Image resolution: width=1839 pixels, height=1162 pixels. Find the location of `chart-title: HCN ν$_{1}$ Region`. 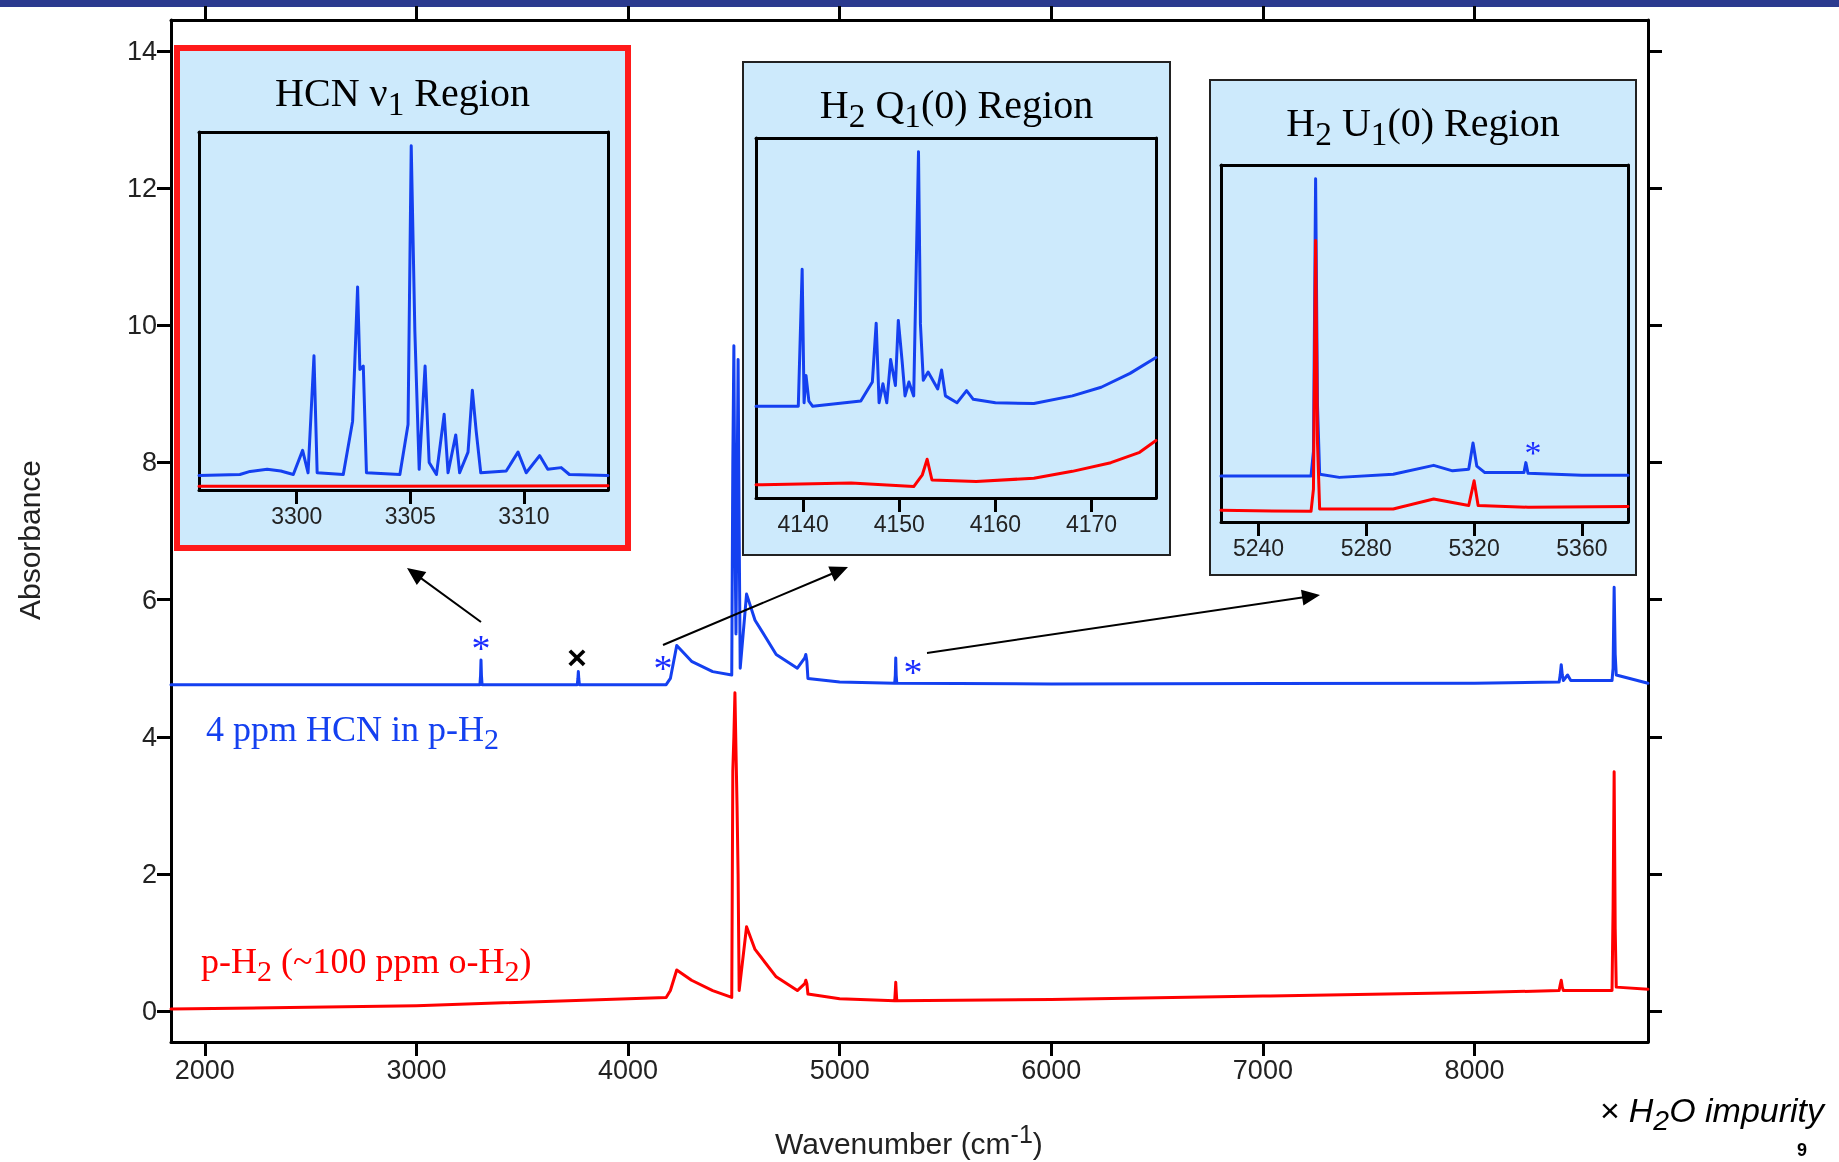

chart-title: HCN ν$_{1}$ Region is located at coordinates (402, 96).